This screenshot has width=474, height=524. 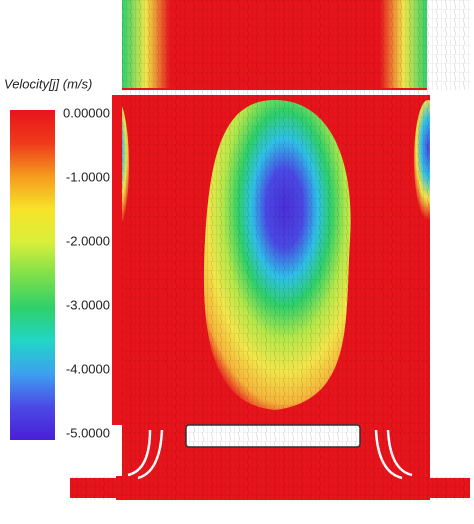 I want to click on legend-tick-label: -5.0000, so click(x=88, y=432).